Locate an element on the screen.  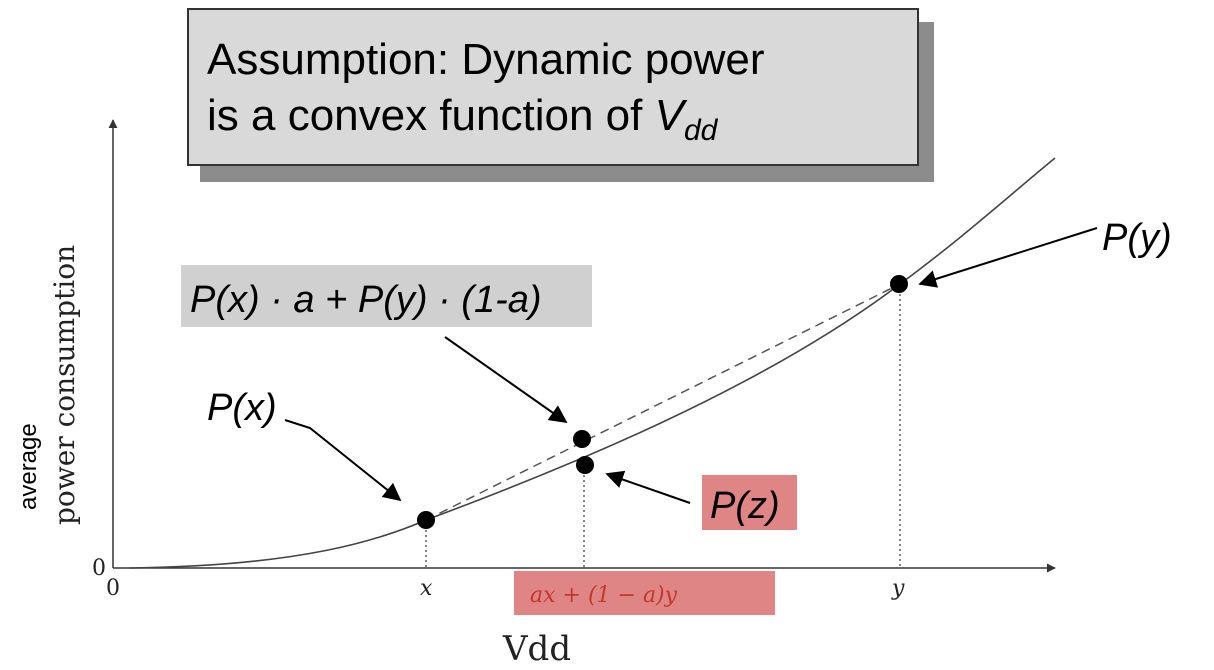
point-chord is located at coordinates (582, 439).